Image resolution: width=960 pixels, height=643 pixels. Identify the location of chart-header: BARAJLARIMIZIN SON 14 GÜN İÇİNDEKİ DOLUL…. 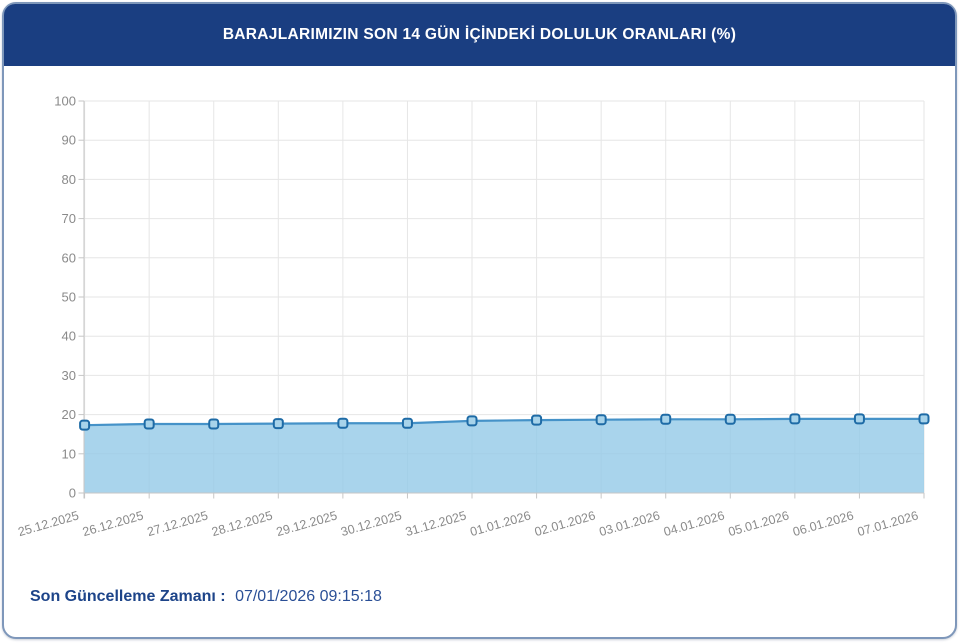
(479, 35).